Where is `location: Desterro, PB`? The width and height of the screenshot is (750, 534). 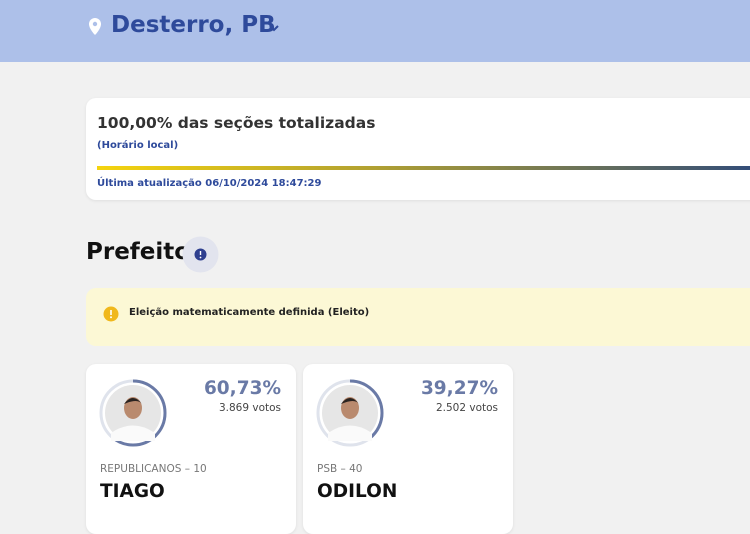 location: Desterro, PB is located at coordinates (193, 25).